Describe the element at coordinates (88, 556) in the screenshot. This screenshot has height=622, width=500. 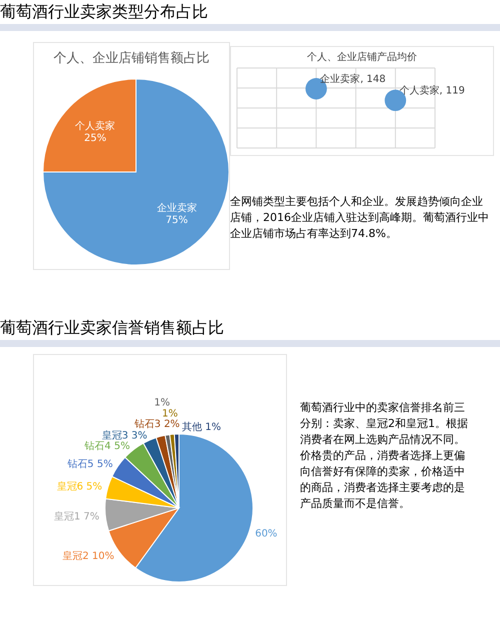
I see `slice-label: 皇冠2 10%` at that location.